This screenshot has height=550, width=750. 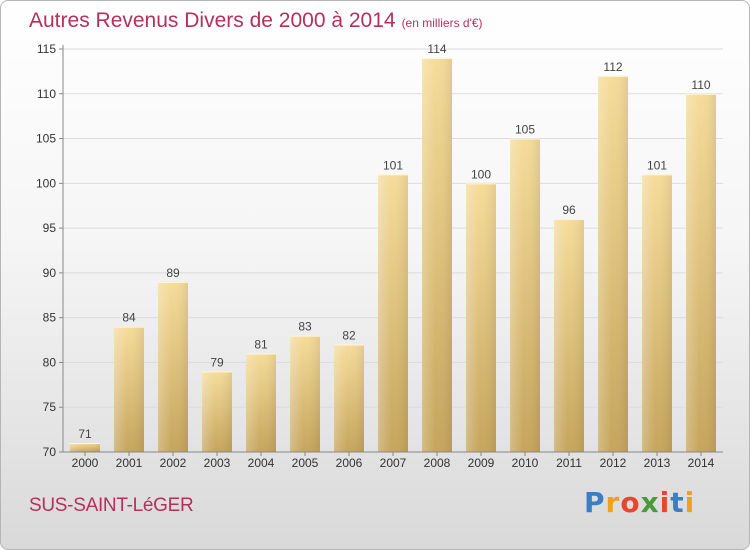 I want to click on y-tick-label: 95, so click(x=50, y=228).